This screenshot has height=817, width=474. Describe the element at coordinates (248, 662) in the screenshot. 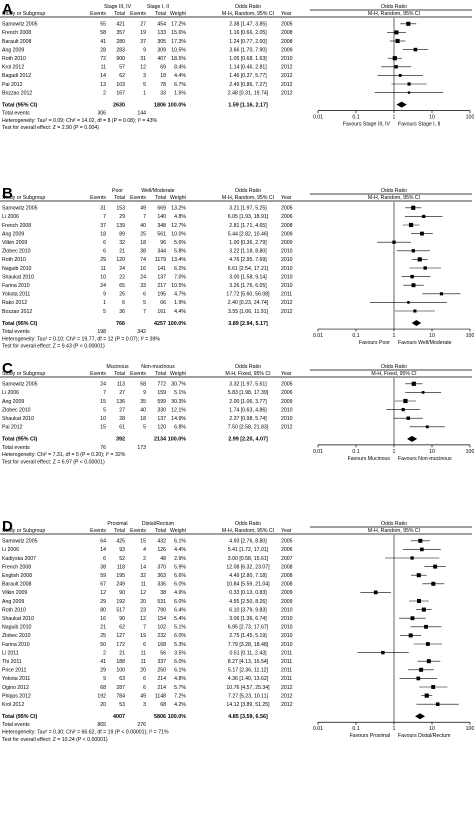

I see `panel-d-row-15-ci-text: 8.27 [4.13, 16.54]` at that location.